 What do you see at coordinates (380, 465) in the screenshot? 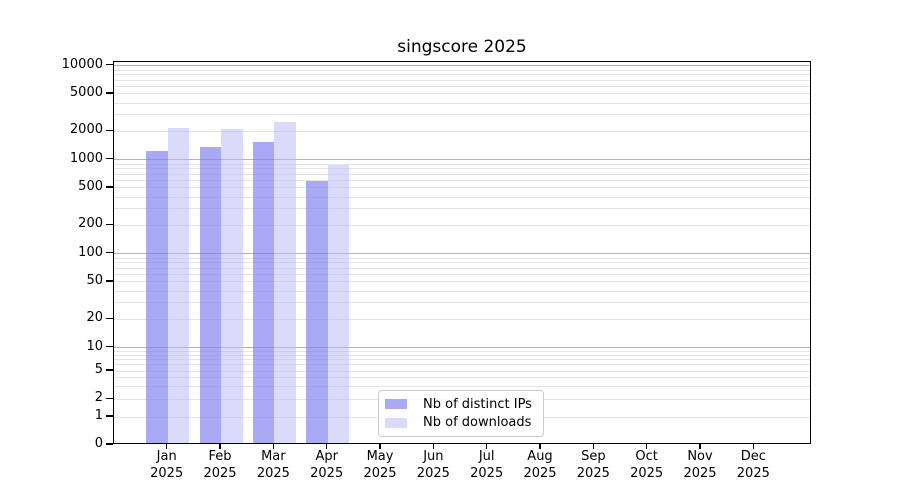
I see `x-axis-tick-label: May 2025` at bounding box center [380, 465].